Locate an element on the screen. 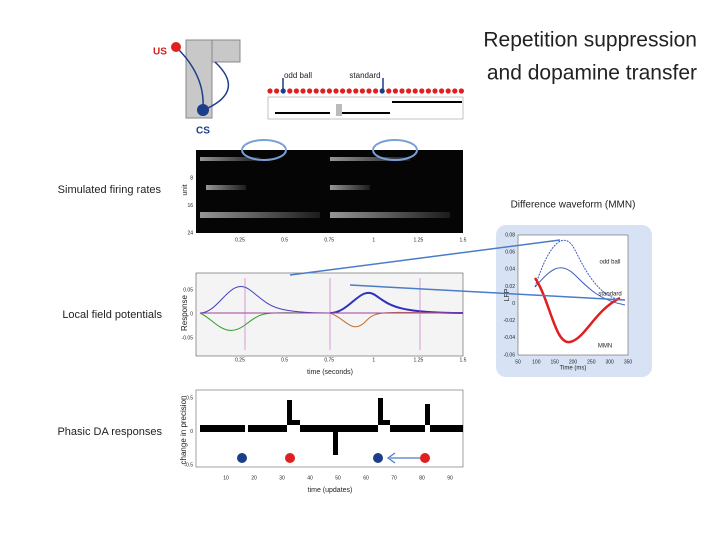 The image size is (720, 540). y-axis-label: change in precision is located at coordinates (183, 430).